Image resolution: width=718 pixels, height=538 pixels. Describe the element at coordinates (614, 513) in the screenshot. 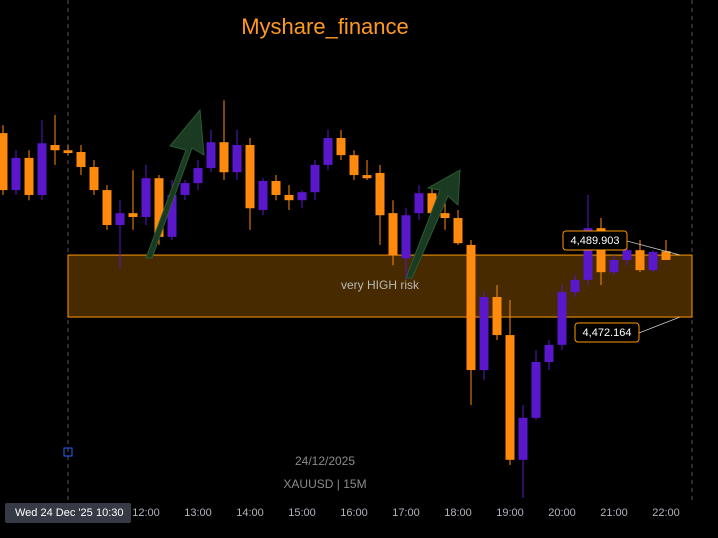

I see `x-tick-label: 21:00` at that location.